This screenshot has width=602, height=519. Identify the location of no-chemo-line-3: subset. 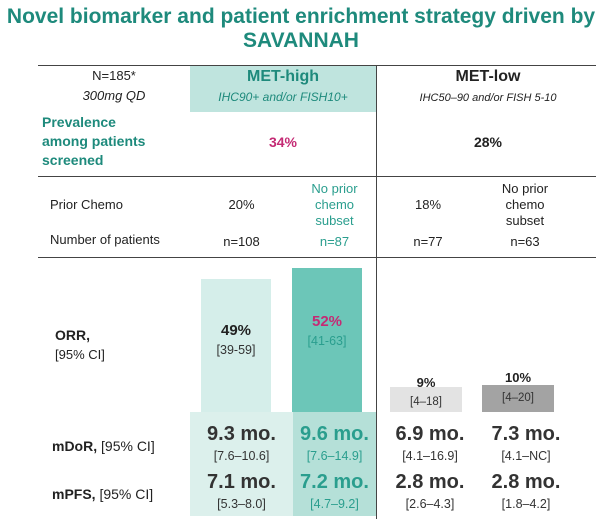
(334, 220).